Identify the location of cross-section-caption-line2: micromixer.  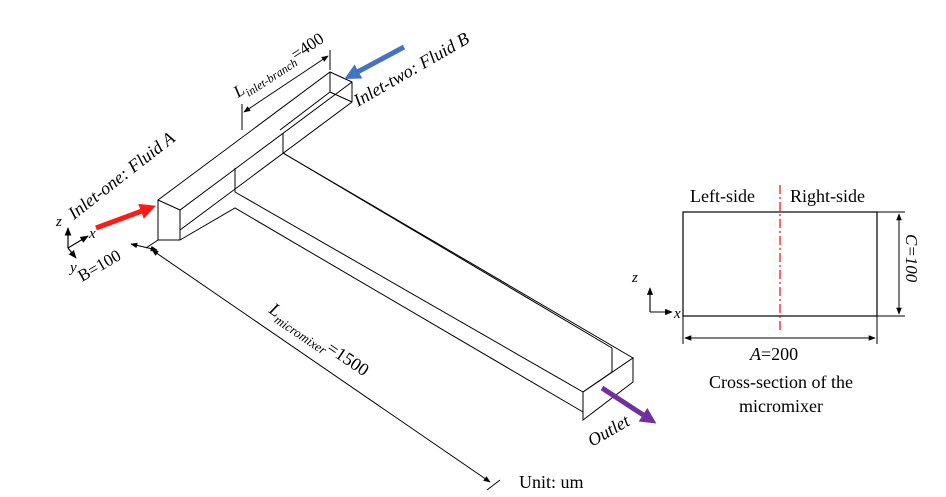
(781, 406).